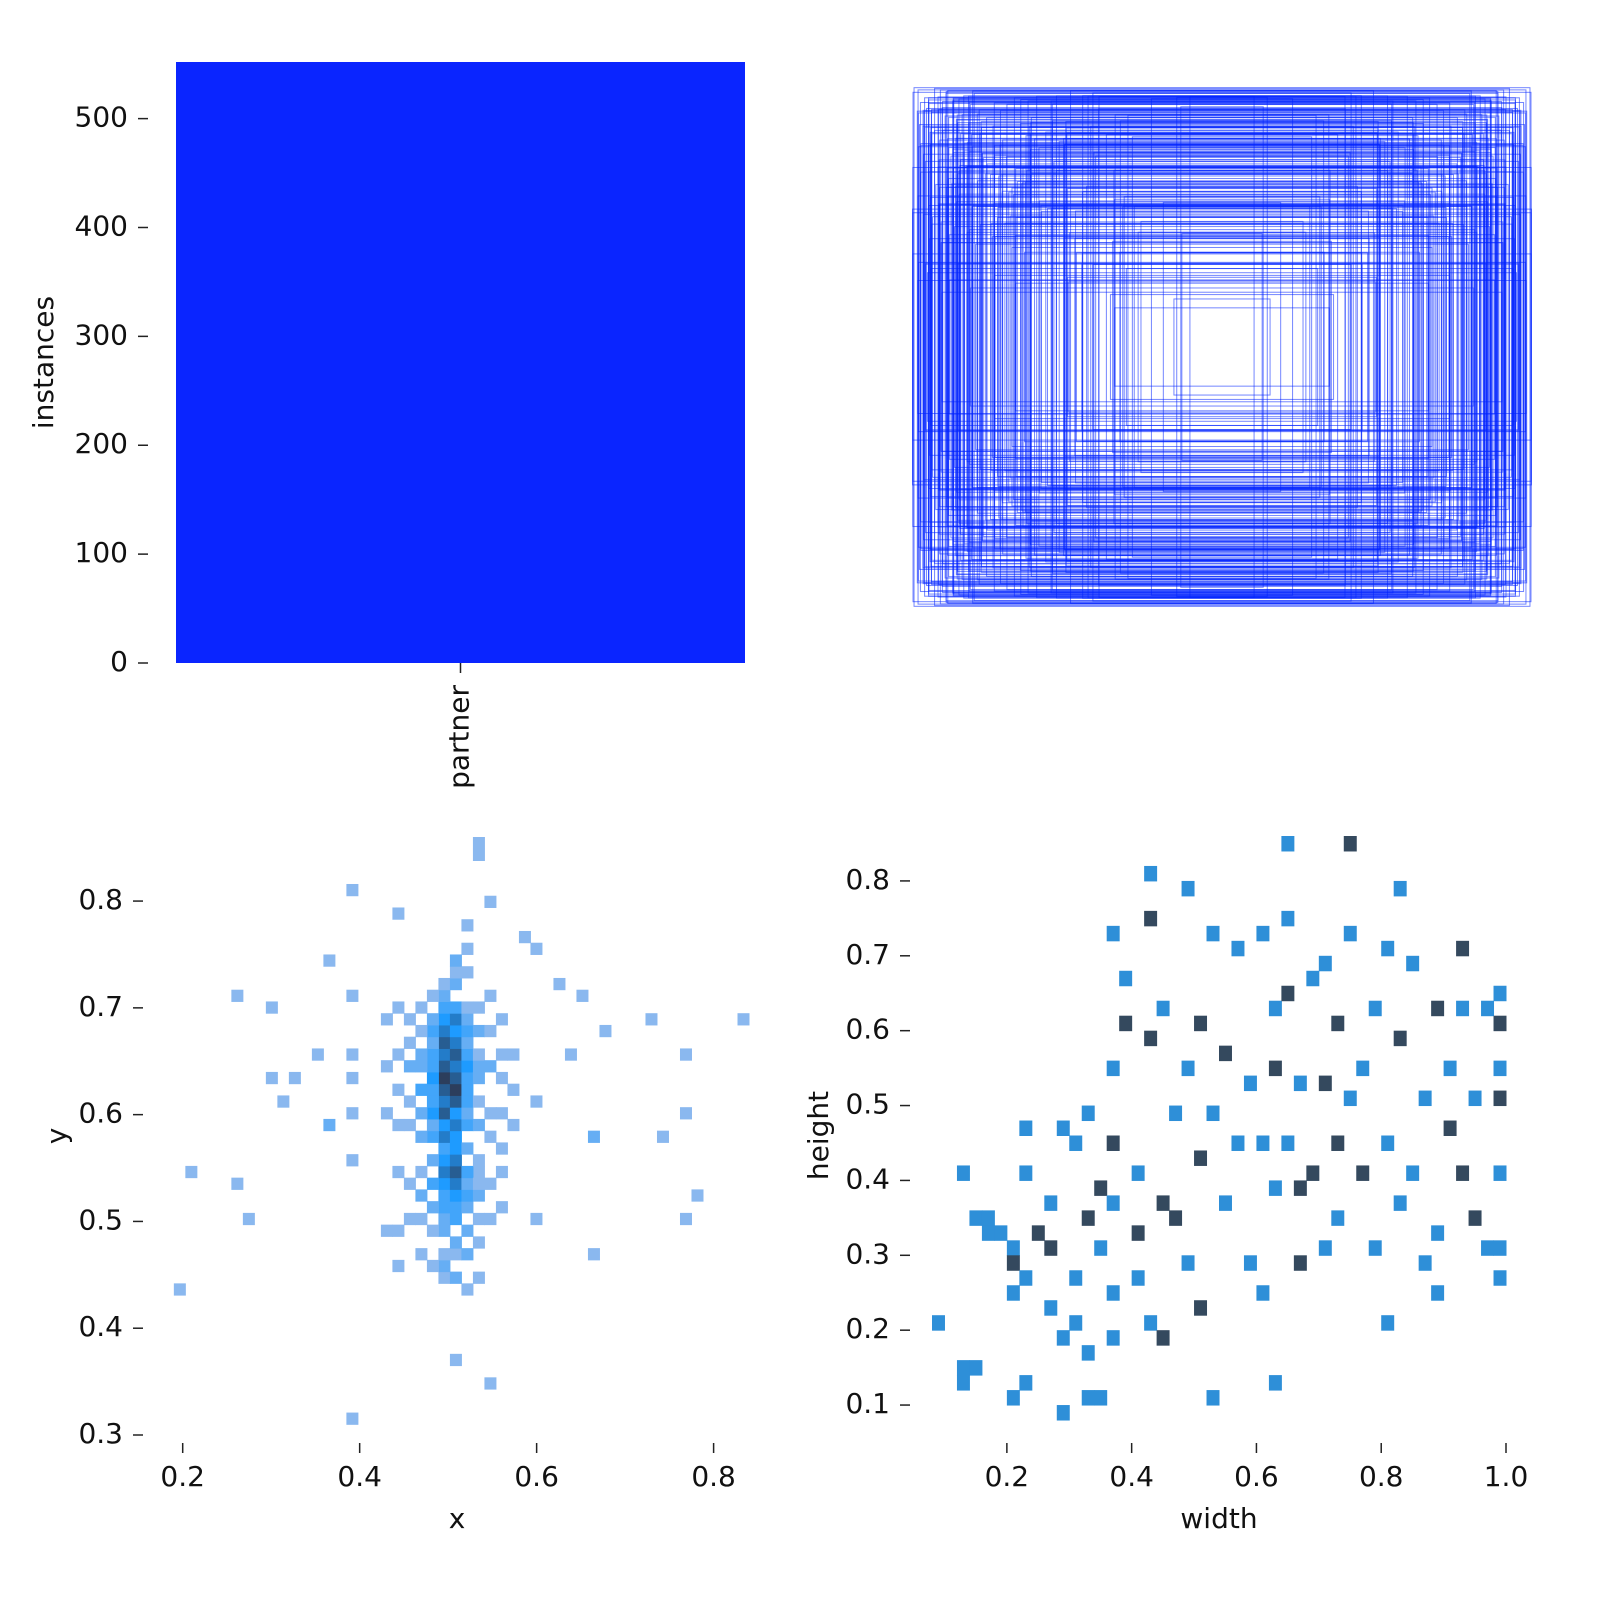  Describe the element at coordinates (867, 1104) in the screenshot. I see `y-tick-label: 0.5` at that location.